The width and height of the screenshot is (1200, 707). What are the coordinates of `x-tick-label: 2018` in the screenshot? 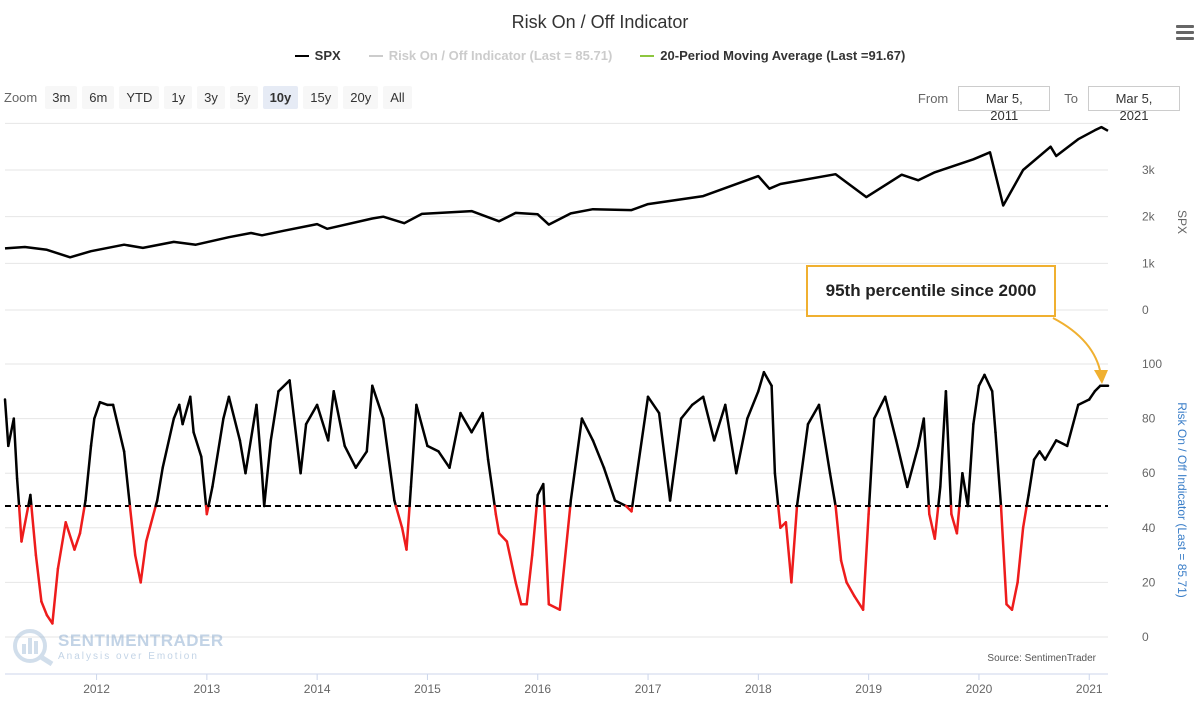 It's located at (758, 689).